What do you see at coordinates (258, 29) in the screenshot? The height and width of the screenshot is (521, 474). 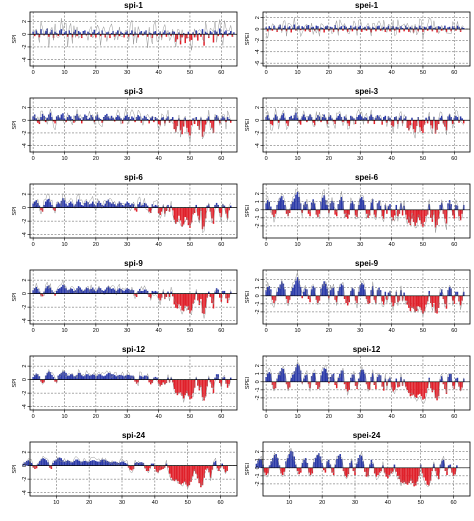 I see `y-tick-label: 0` at bounding box center [258, 29].